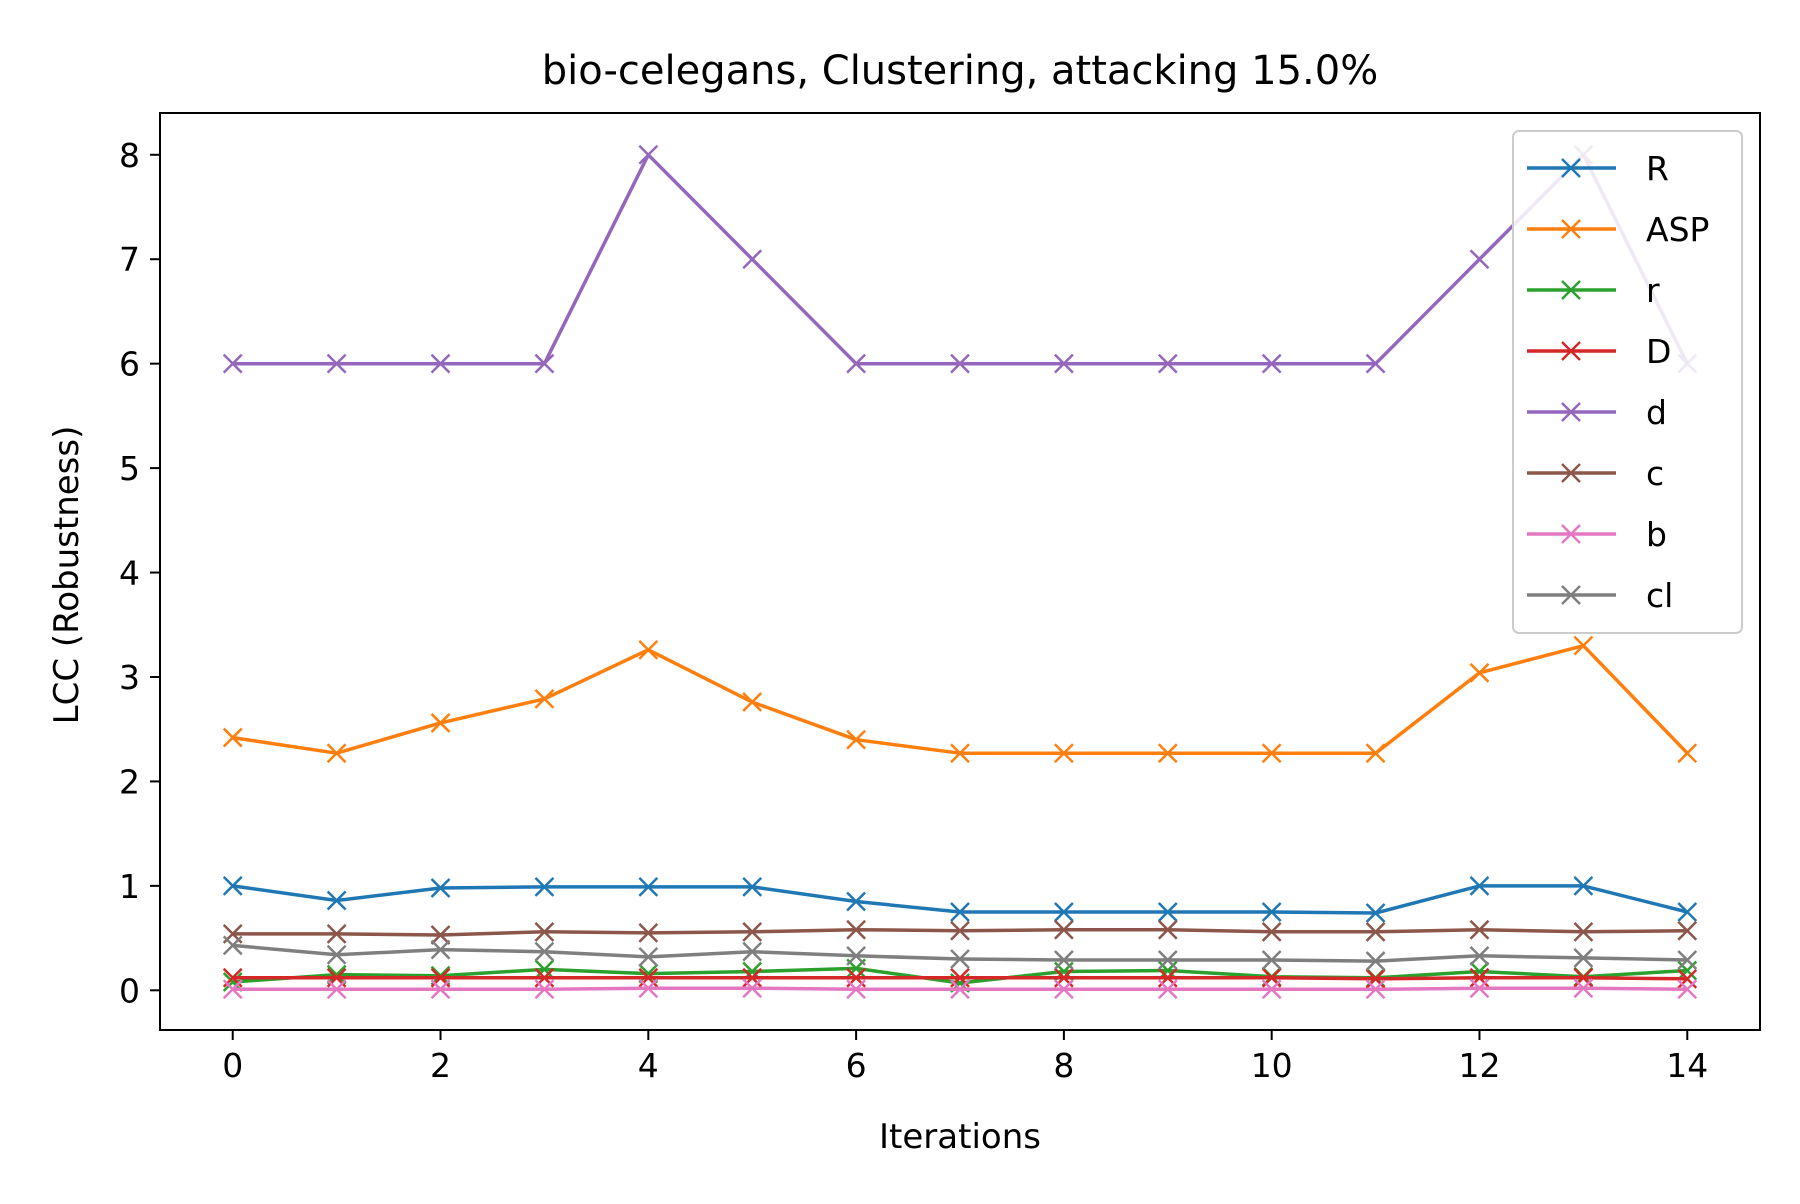  What do you see at coordinates (129, 573) in the screenshot?
I see `y-tick-label: 4` at bounding box center [129, 573].